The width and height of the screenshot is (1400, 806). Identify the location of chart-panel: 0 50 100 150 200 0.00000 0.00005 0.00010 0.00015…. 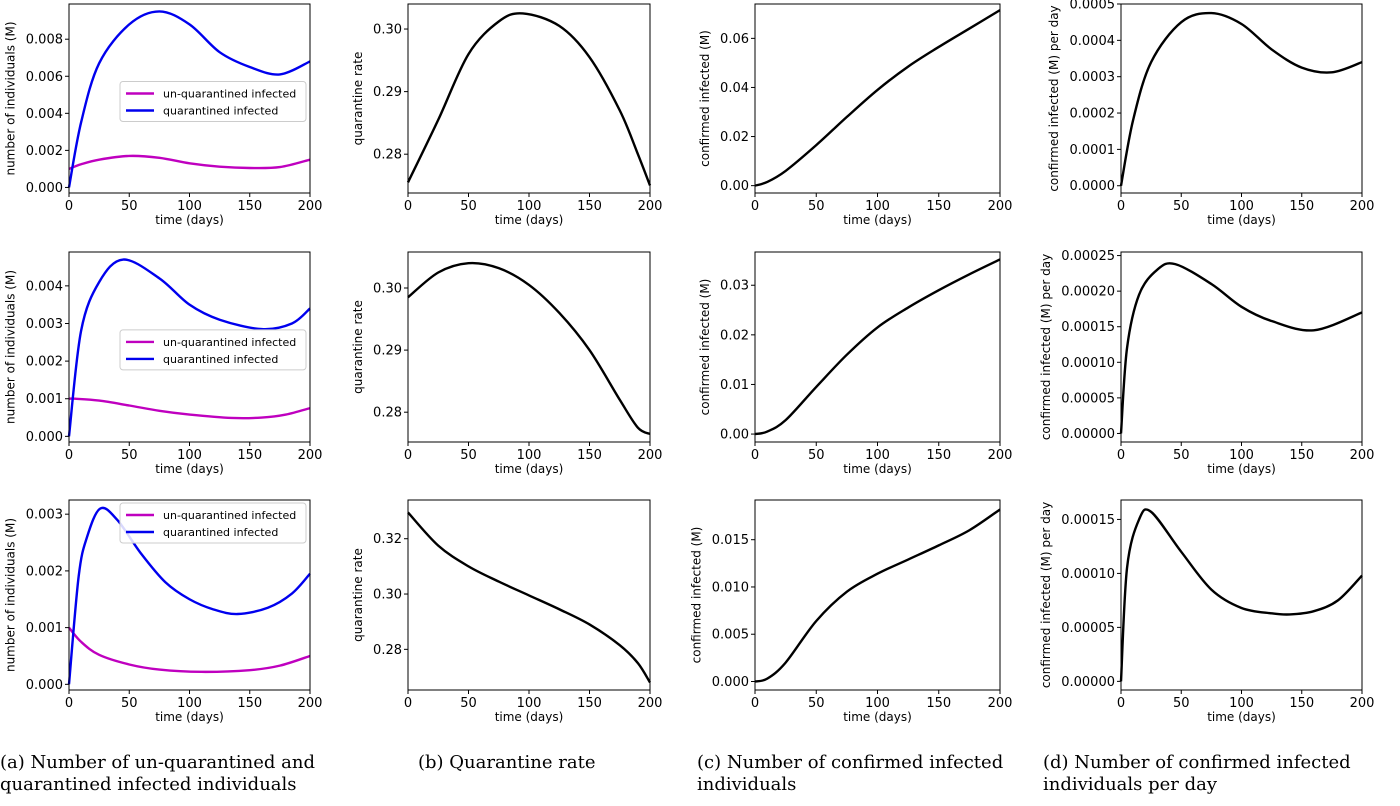
(1206, 611).